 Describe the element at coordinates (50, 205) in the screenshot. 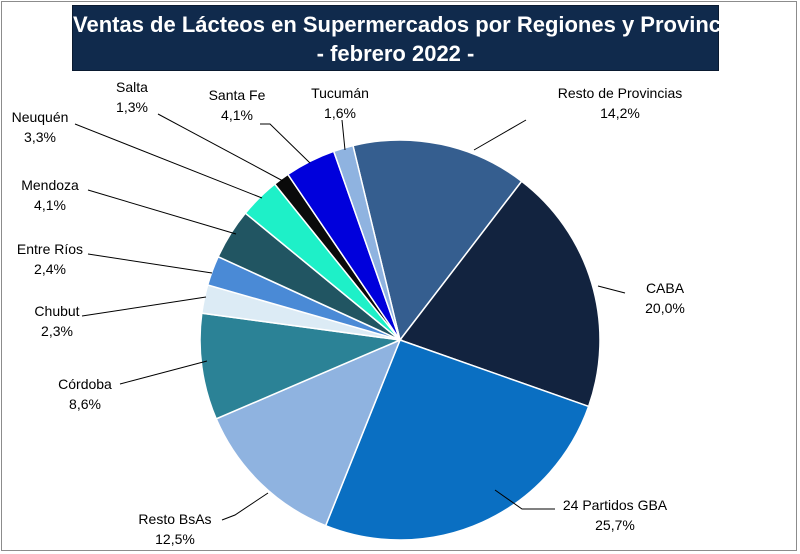

I see `slice-value-mendoza: 4,1%` at that location.